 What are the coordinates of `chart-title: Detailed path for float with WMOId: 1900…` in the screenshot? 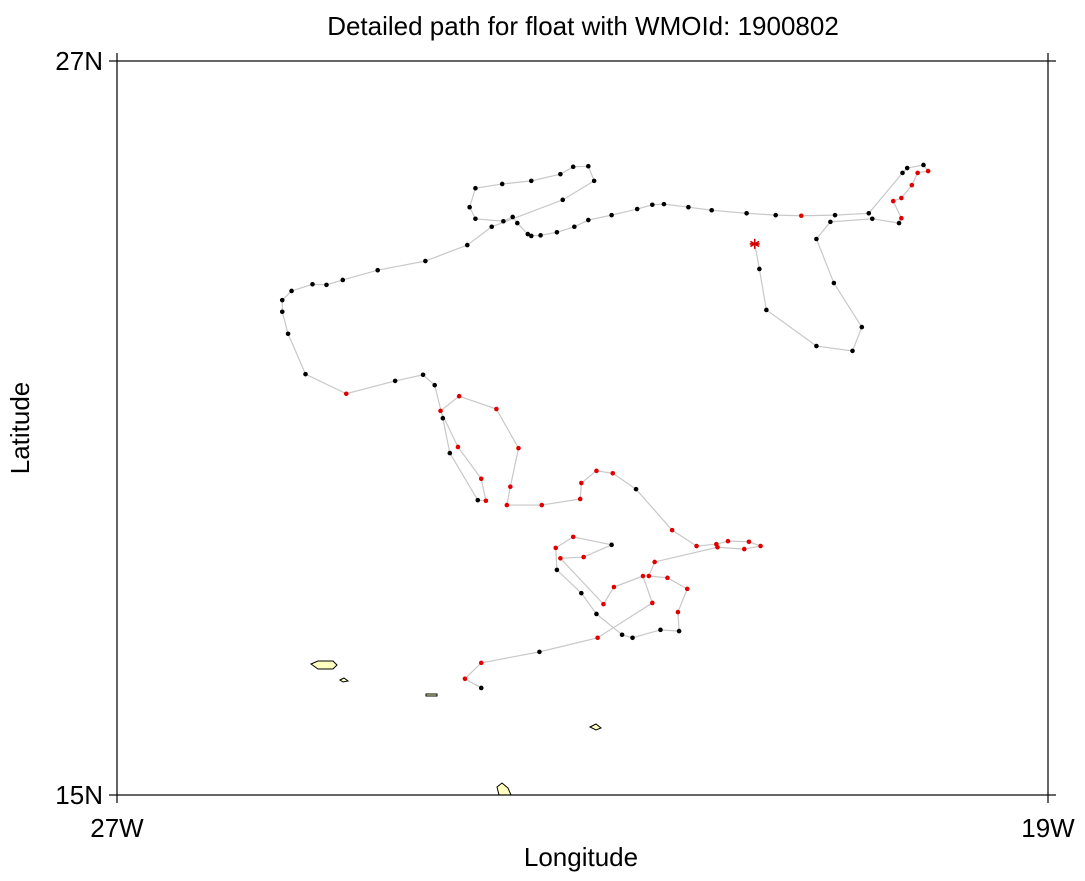 It's located at (583, 26).